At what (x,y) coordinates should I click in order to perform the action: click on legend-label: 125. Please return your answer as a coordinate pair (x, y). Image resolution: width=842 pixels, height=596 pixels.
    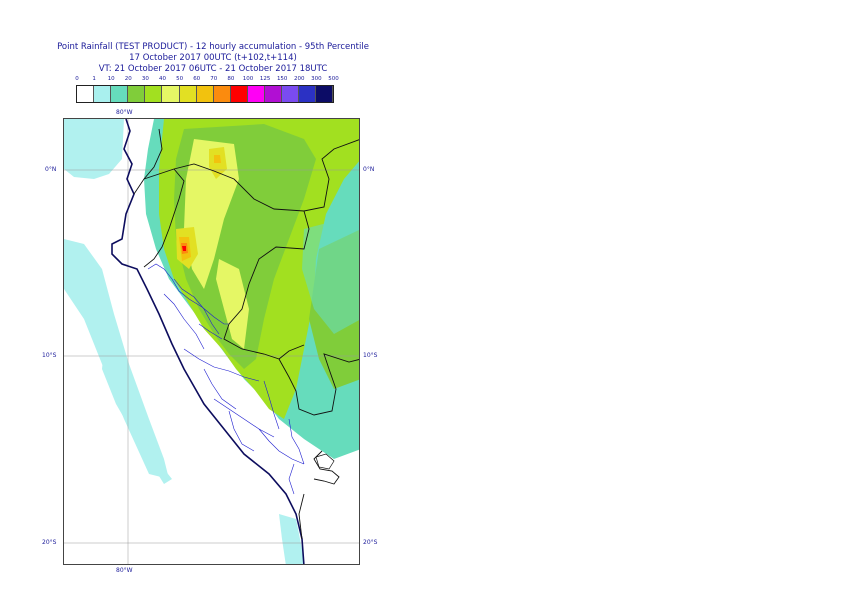
    Looking at the image, I should click on (265, 79).